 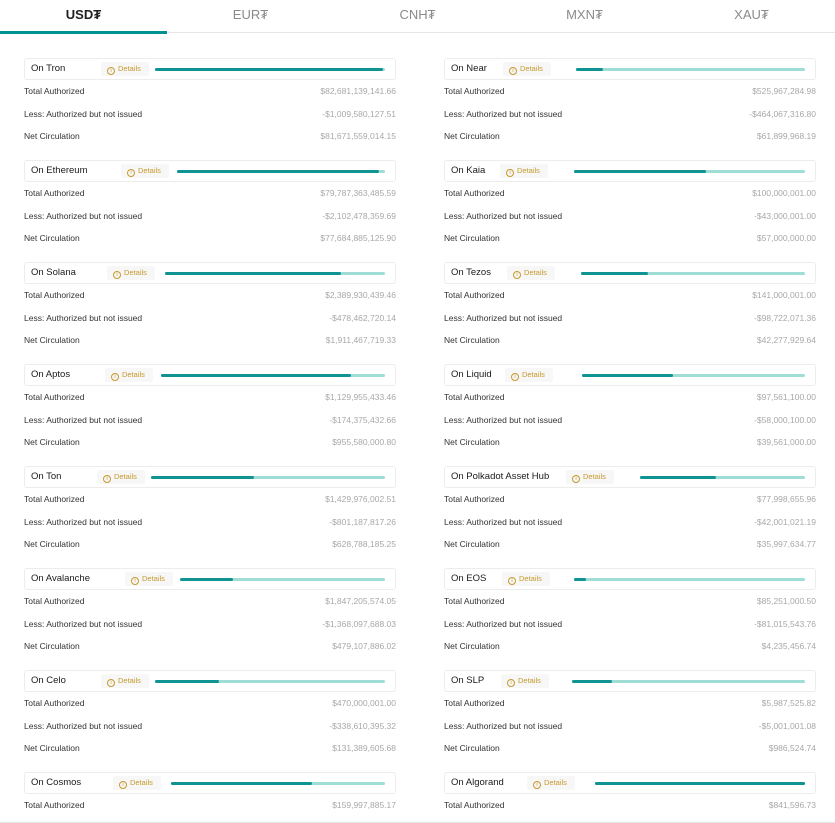 I want to click on row-value: $955,580,000.80, so click(x=364, y=442).